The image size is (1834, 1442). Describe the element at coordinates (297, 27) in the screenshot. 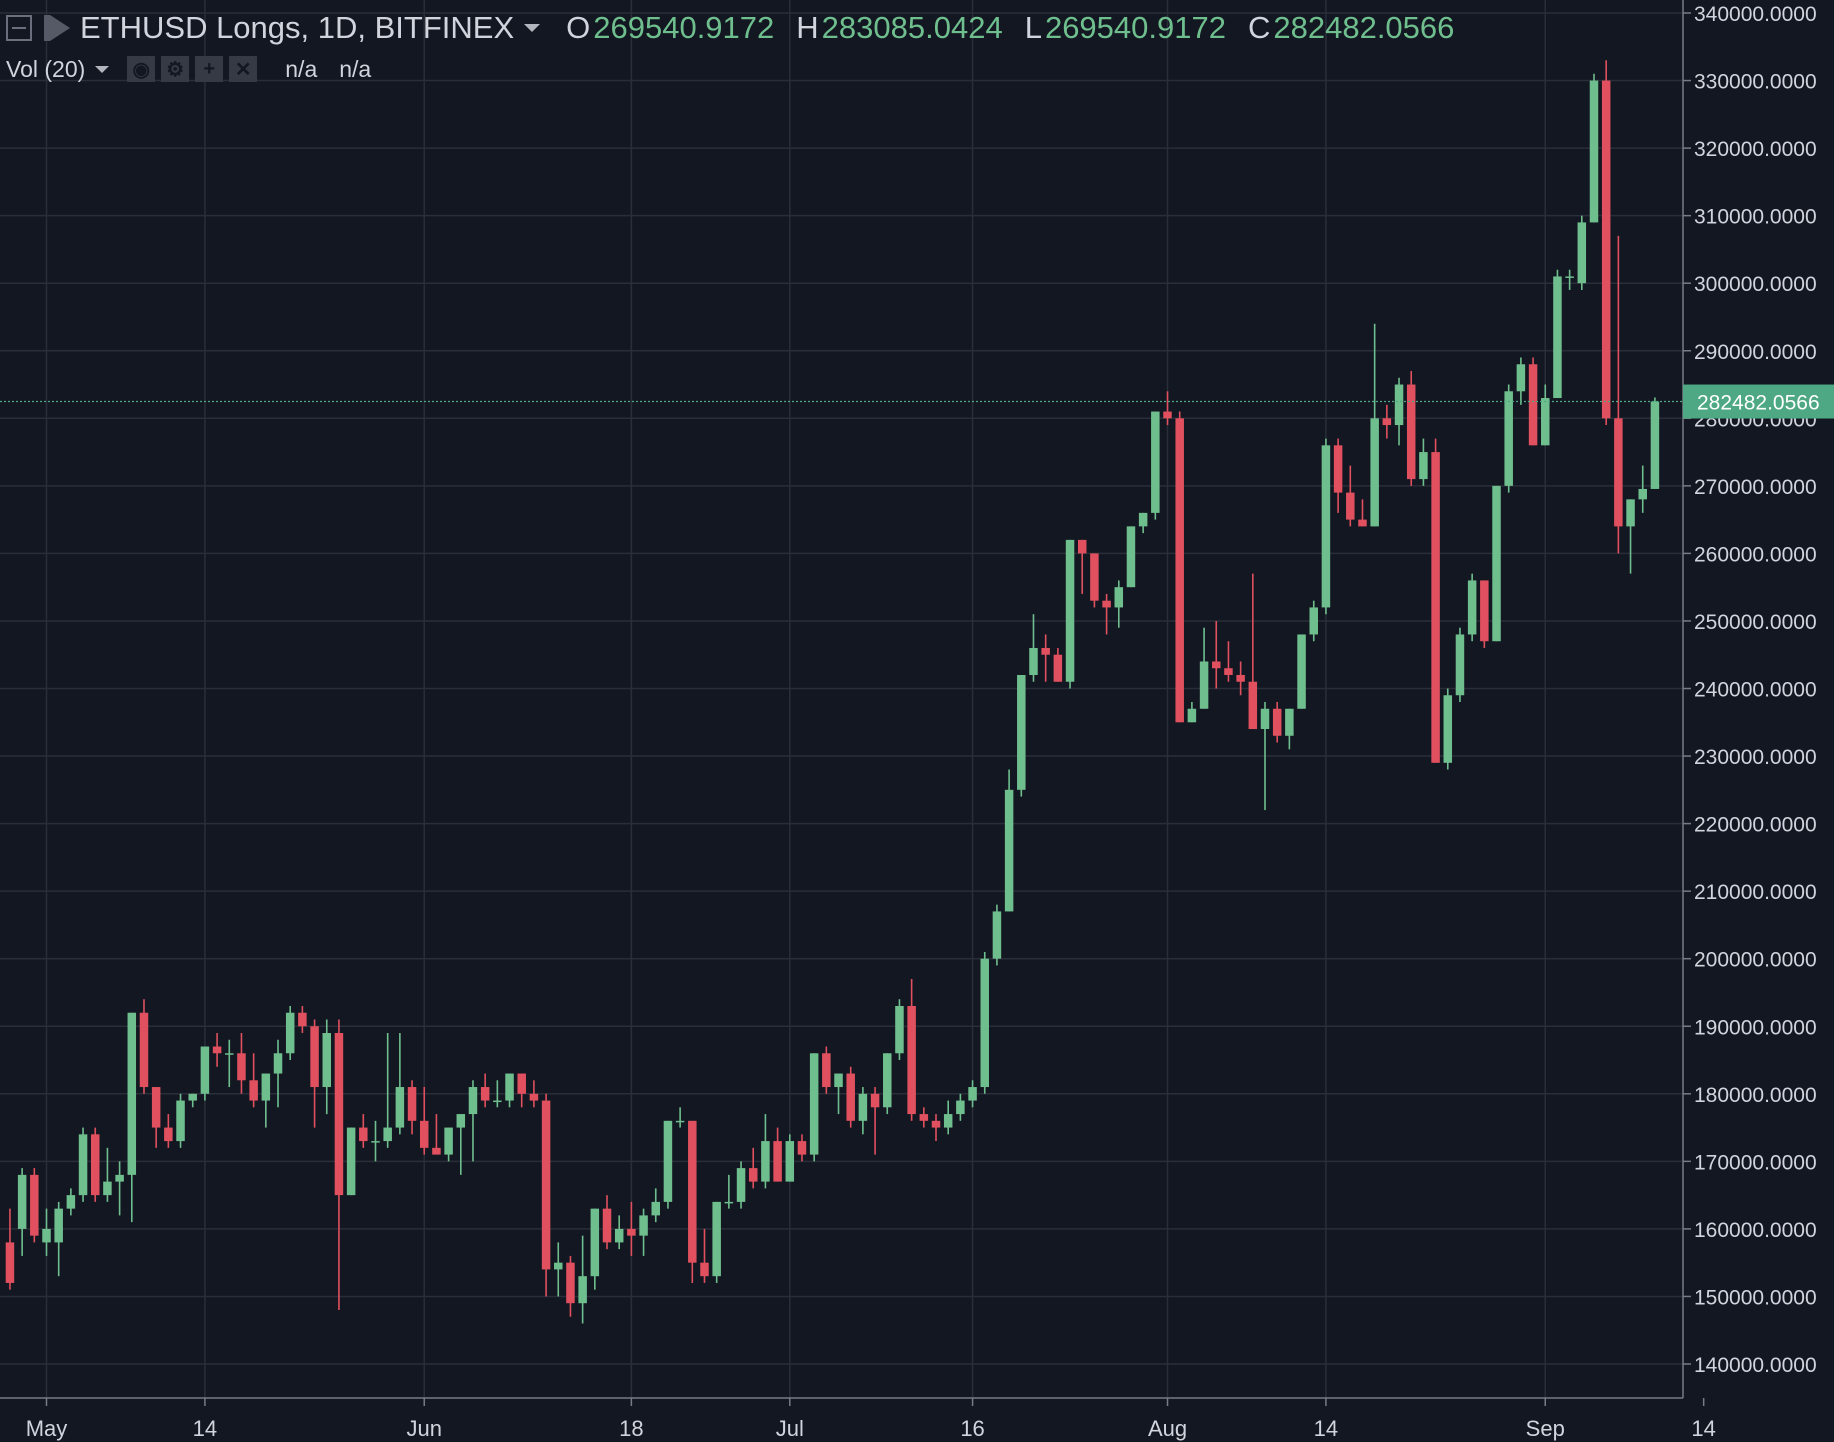

I see `symbol-title: ETHUSD Longs, 1D, BITFINEX` at that location.